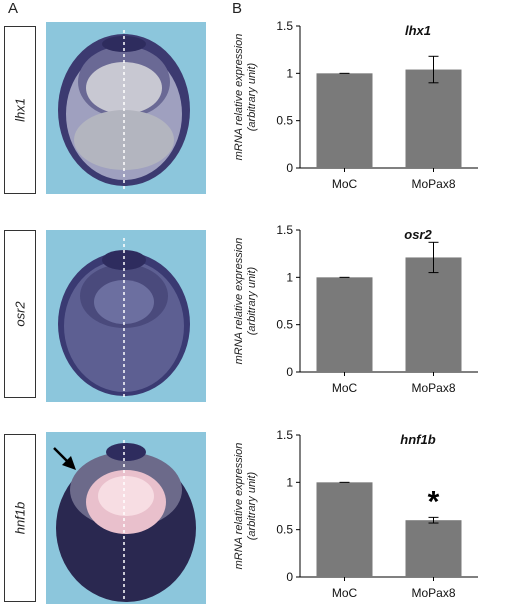 This screenshot has height=611, width=508. I want to click on panel-a-label: A, so click(13, 8).